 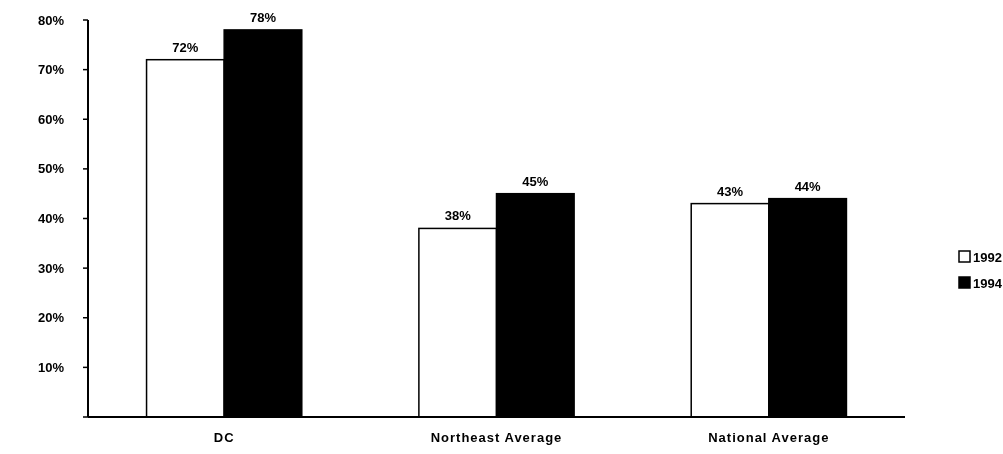 I want to click on data-label: 78%, so click(x=263, y=17).